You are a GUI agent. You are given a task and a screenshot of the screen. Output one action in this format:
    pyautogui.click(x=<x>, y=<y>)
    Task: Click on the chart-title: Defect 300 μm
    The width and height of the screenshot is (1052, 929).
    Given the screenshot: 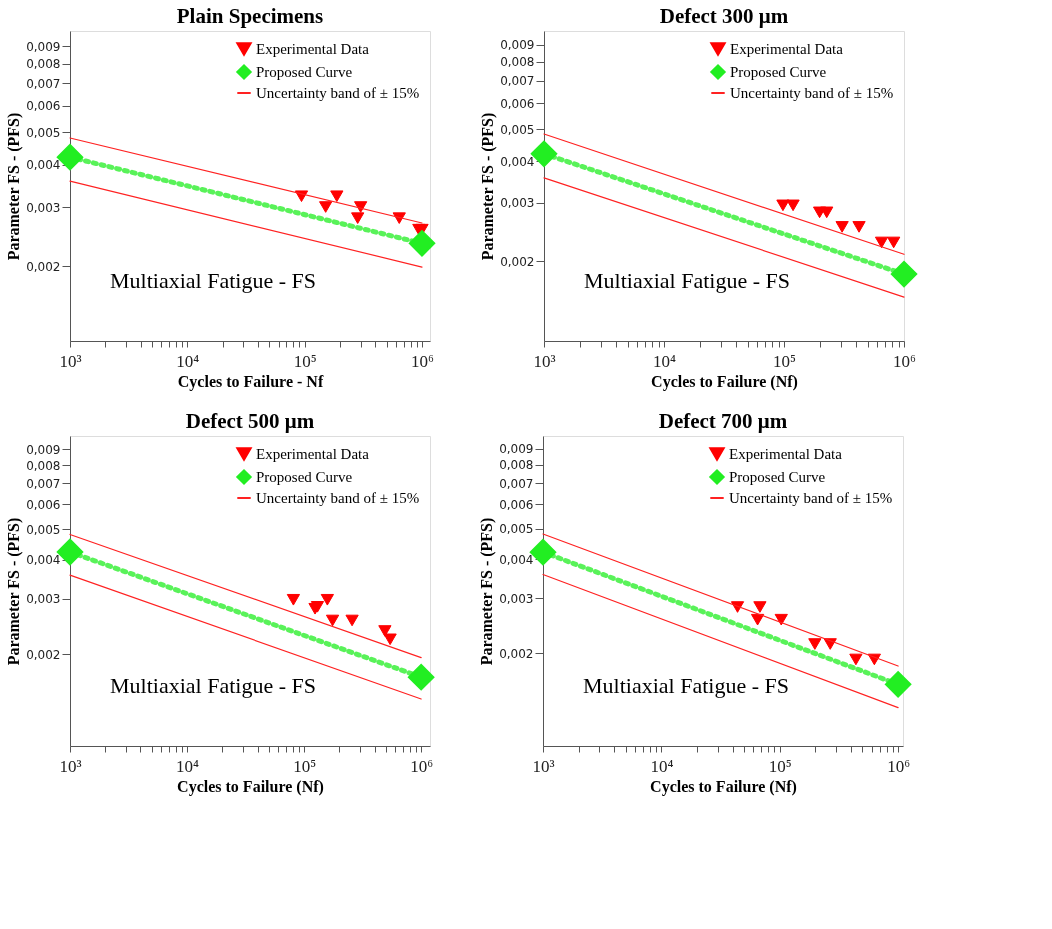 What is the action you would take?
    pyautogui.click(x=724, y=16)
    